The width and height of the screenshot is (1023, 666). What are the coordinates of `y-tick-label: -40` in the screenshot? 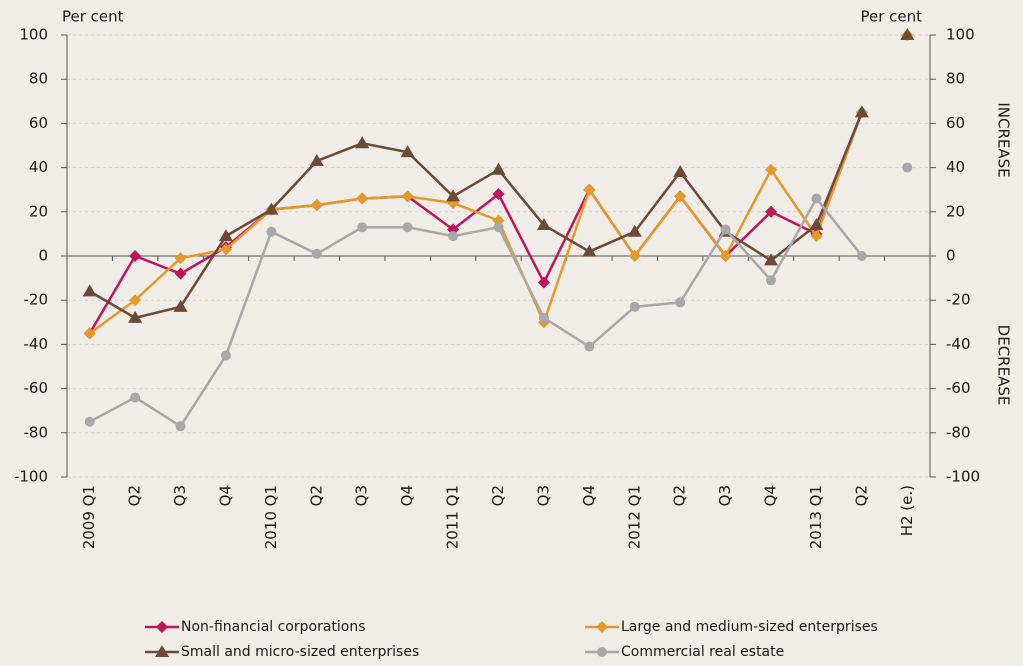 It's located at (36, 344).